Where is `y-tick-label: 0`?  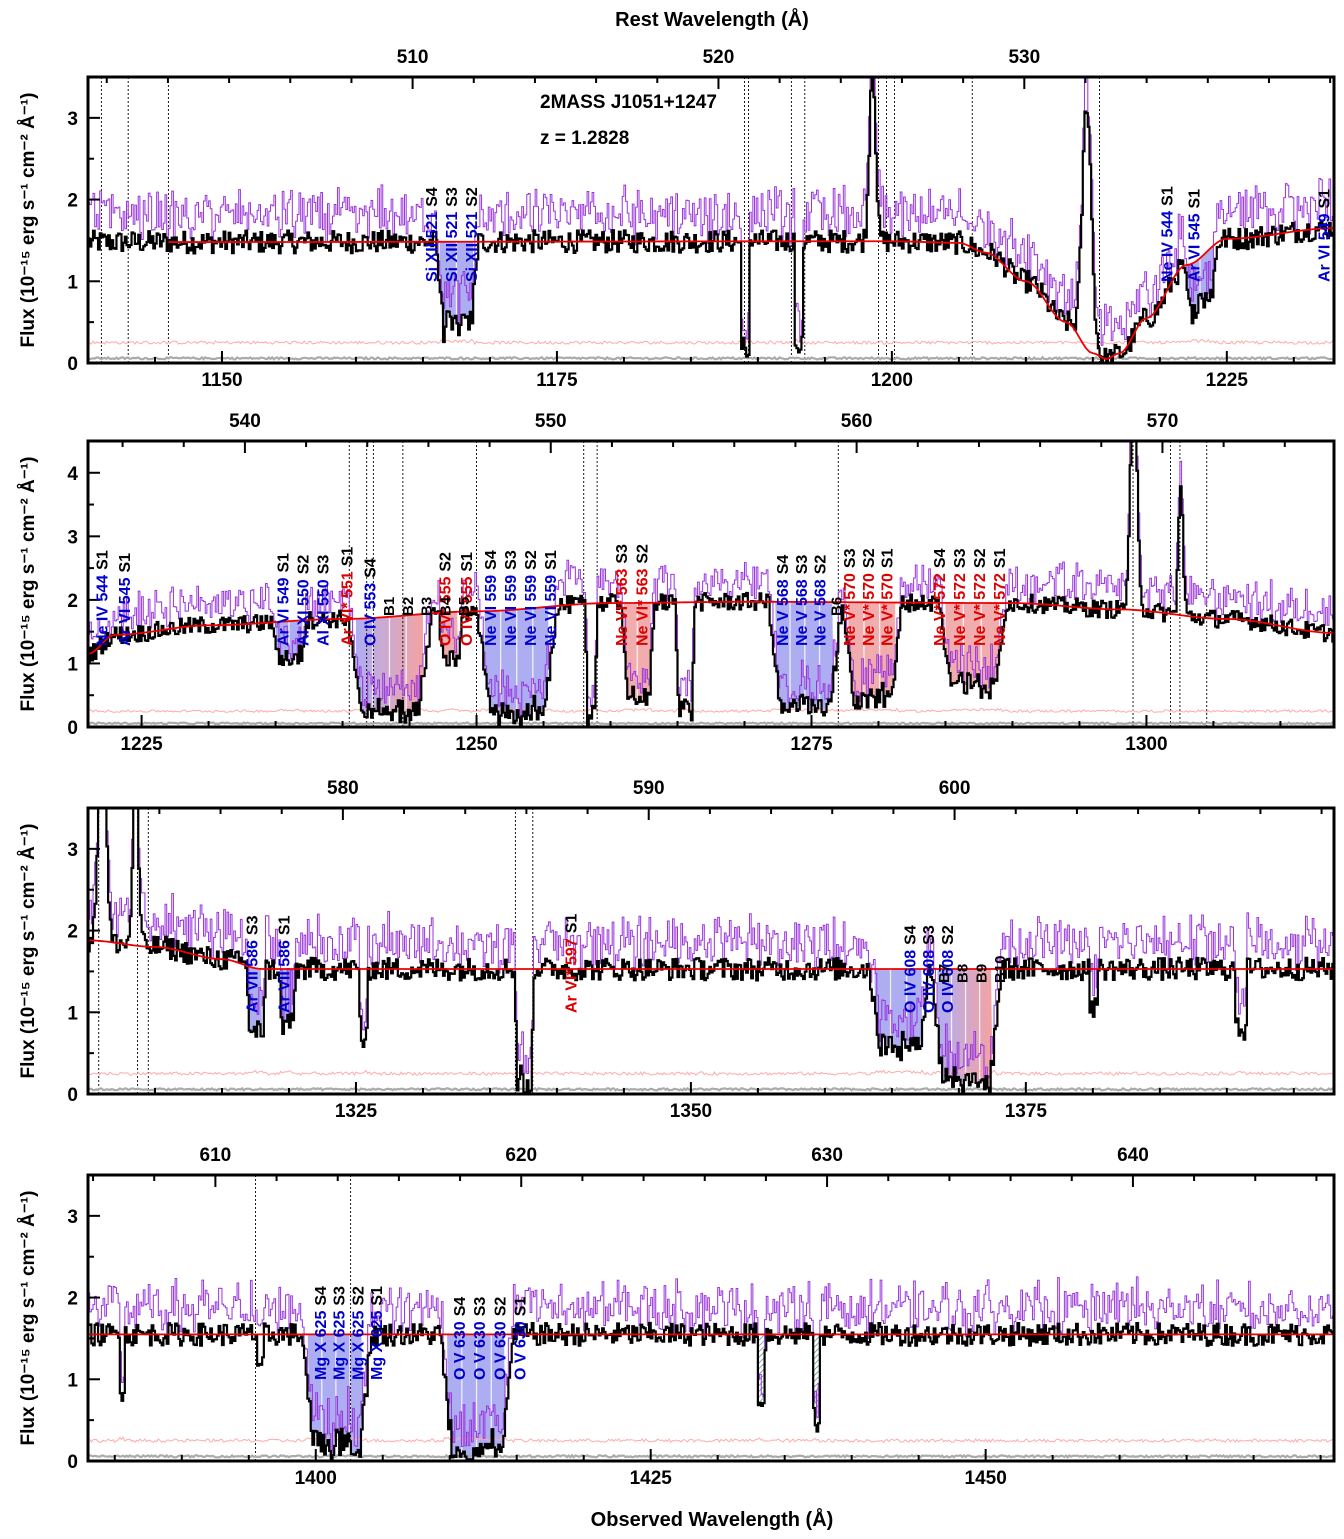 y-tick-label: 0 is located at coordinates (72, 728).